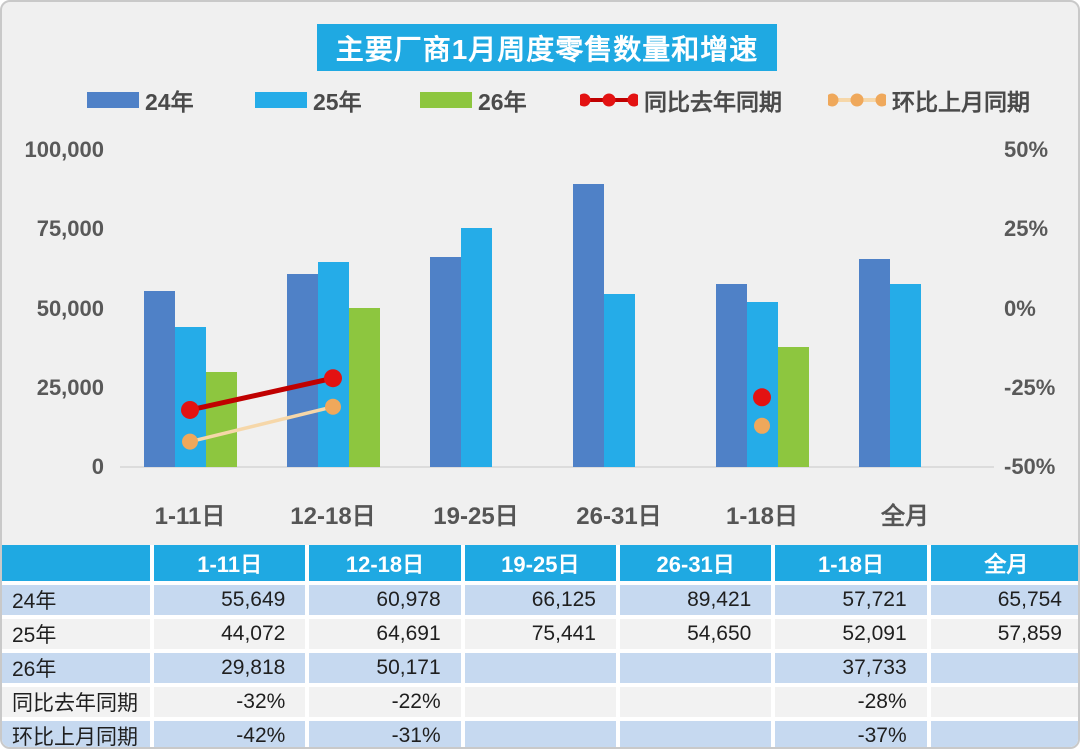 The width and height of the screenshot is (1080, 749). I want to click on bar-25年-12-18日, so click(333, 364).